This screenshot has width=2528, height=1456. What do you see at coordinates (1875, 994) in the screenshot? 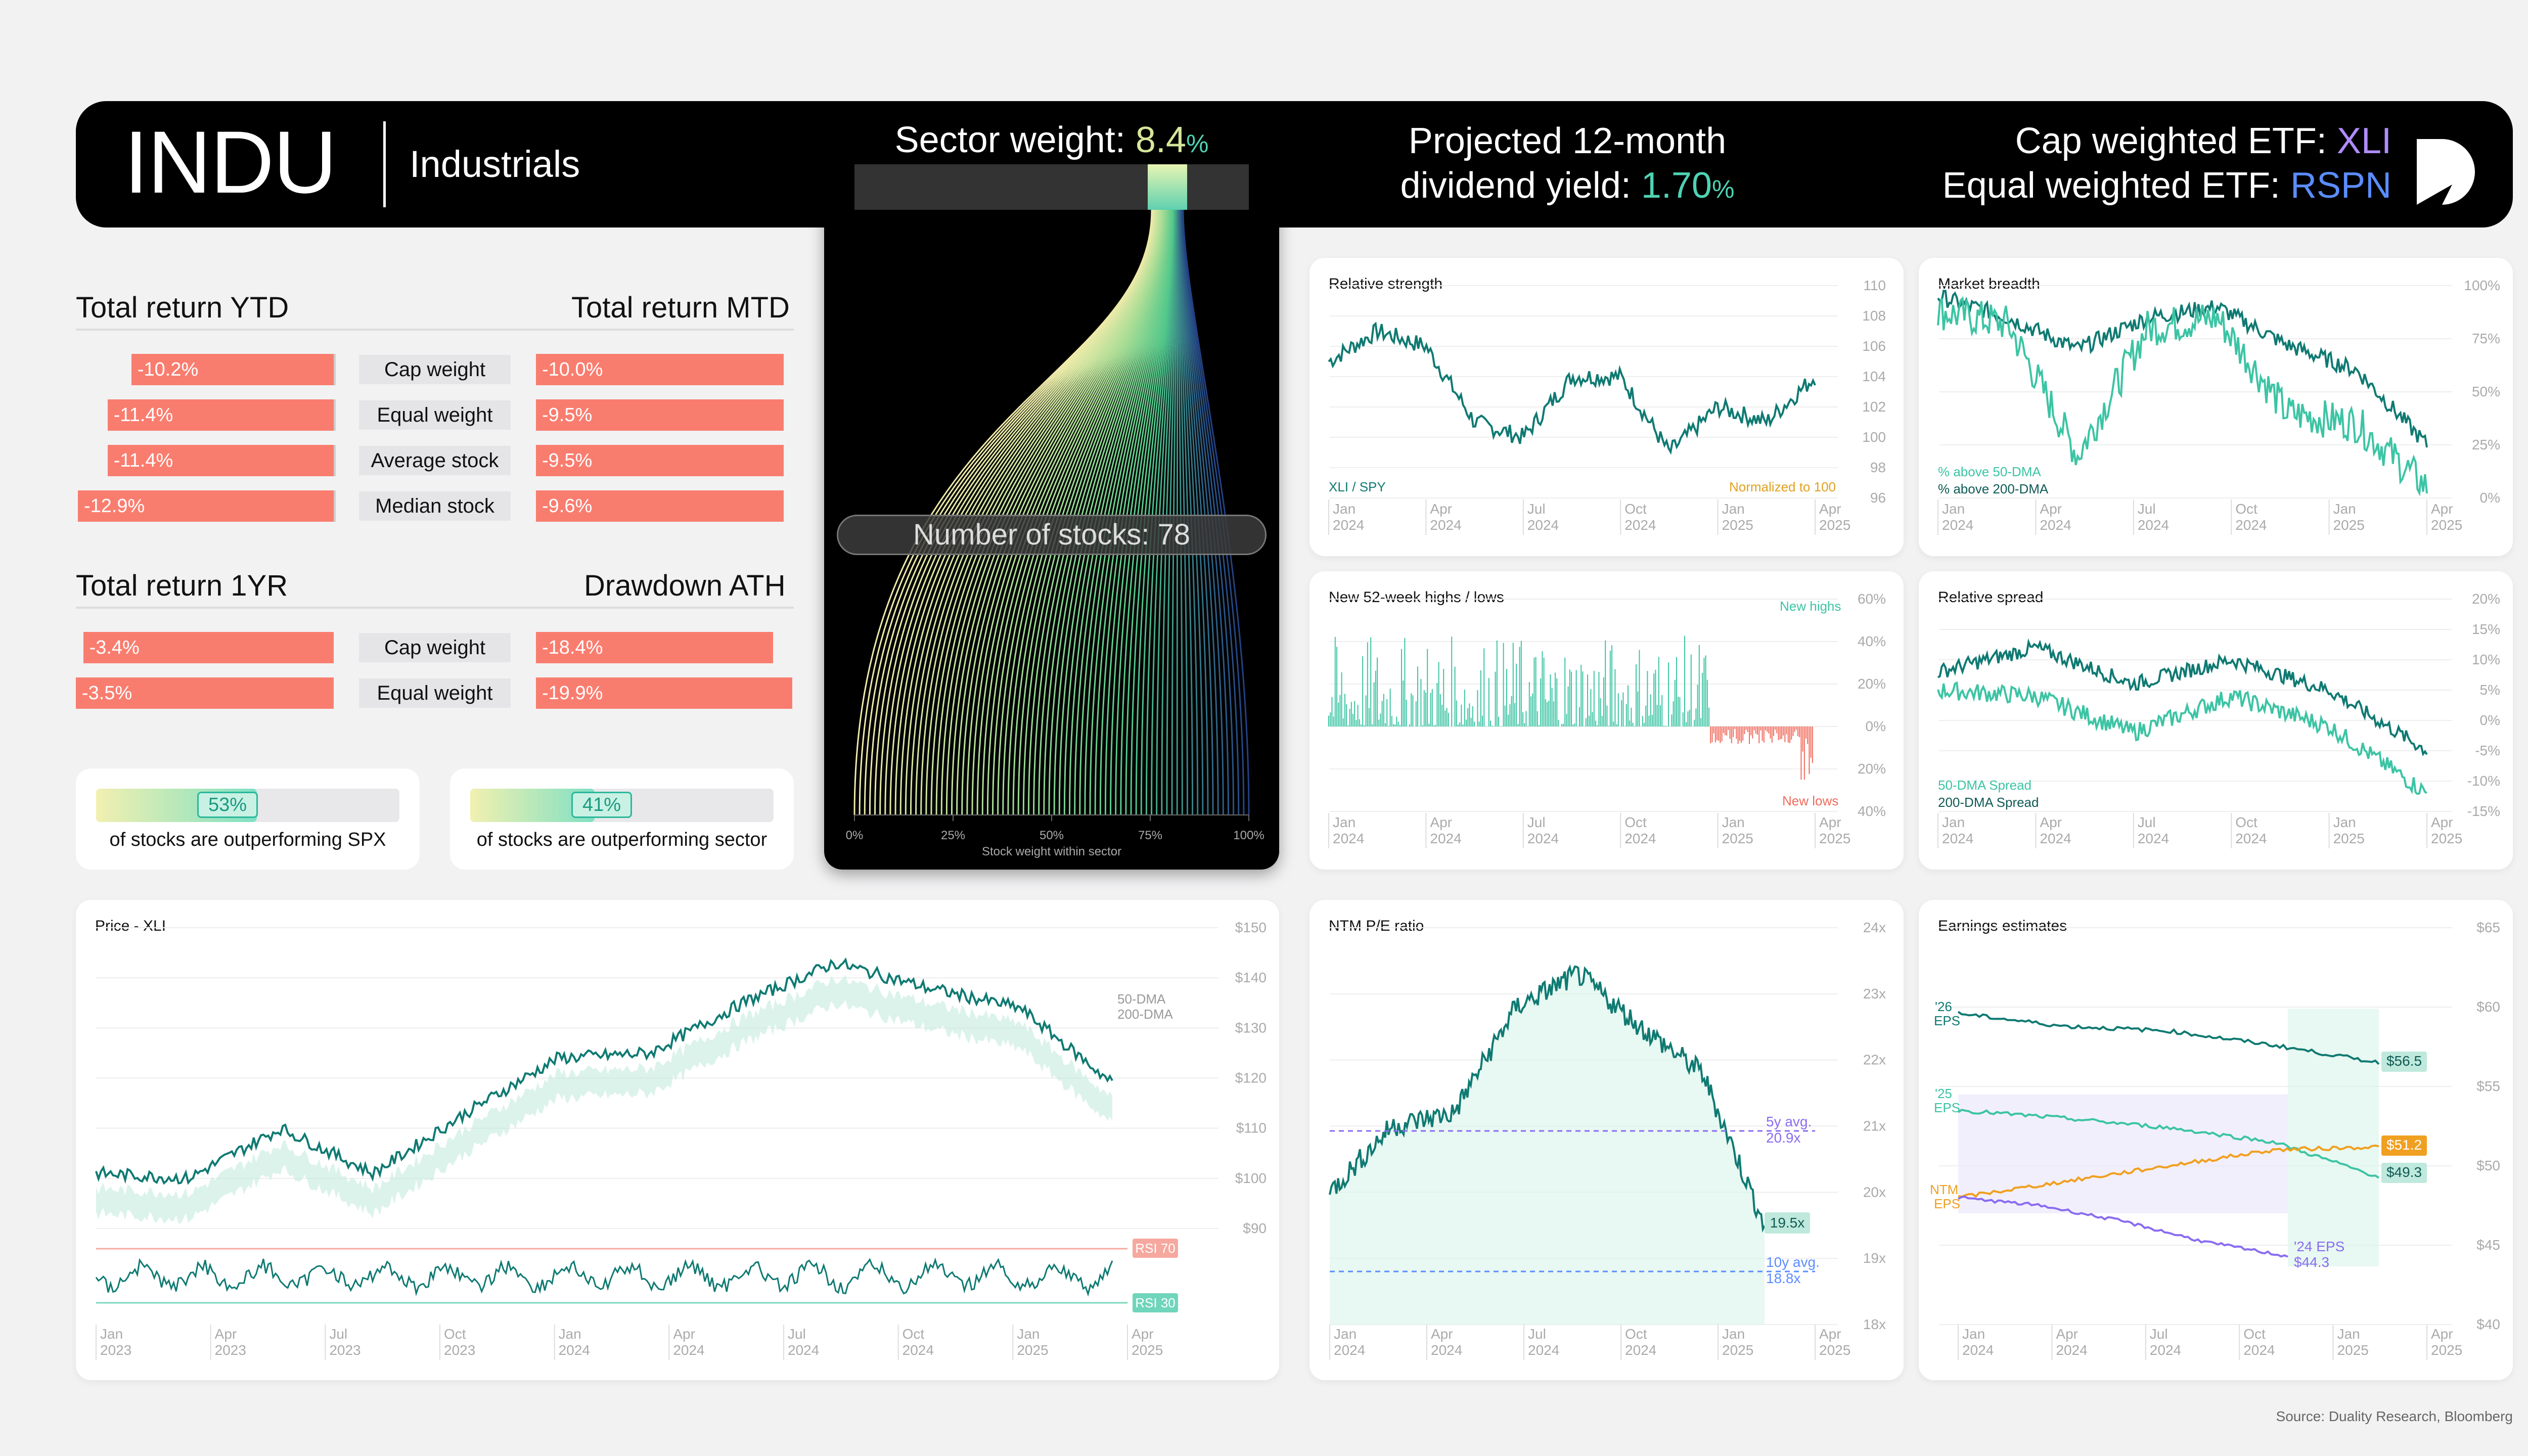
I see `y-tick-label: 23x` at bounding box center [1875, 994].